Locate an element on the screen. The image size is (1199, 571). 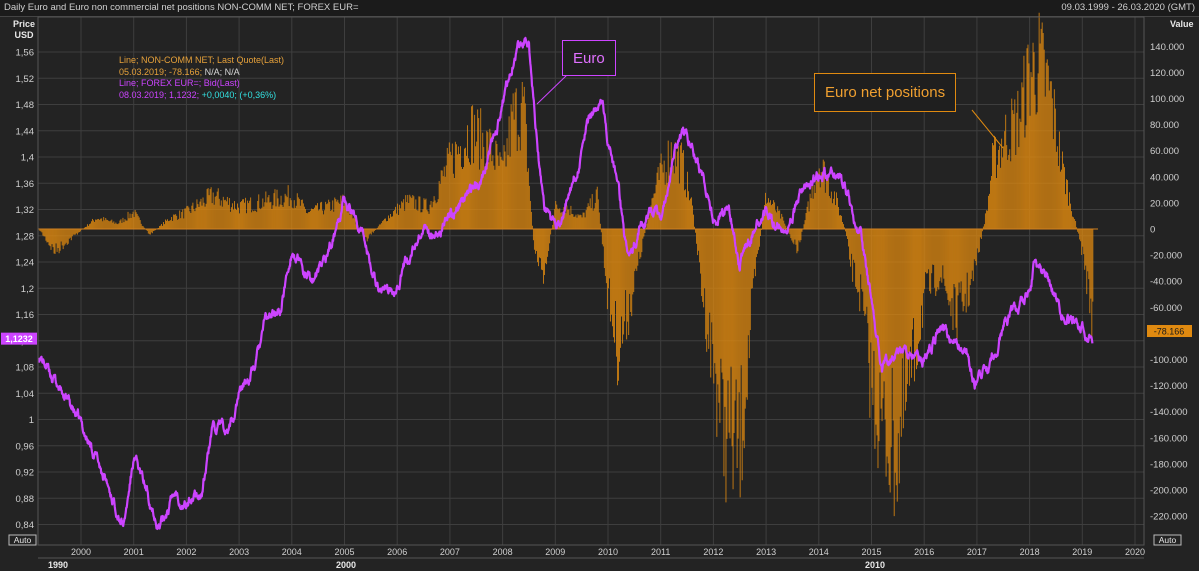
x-tick-label: 2003 is located at coordinates (239, 552).